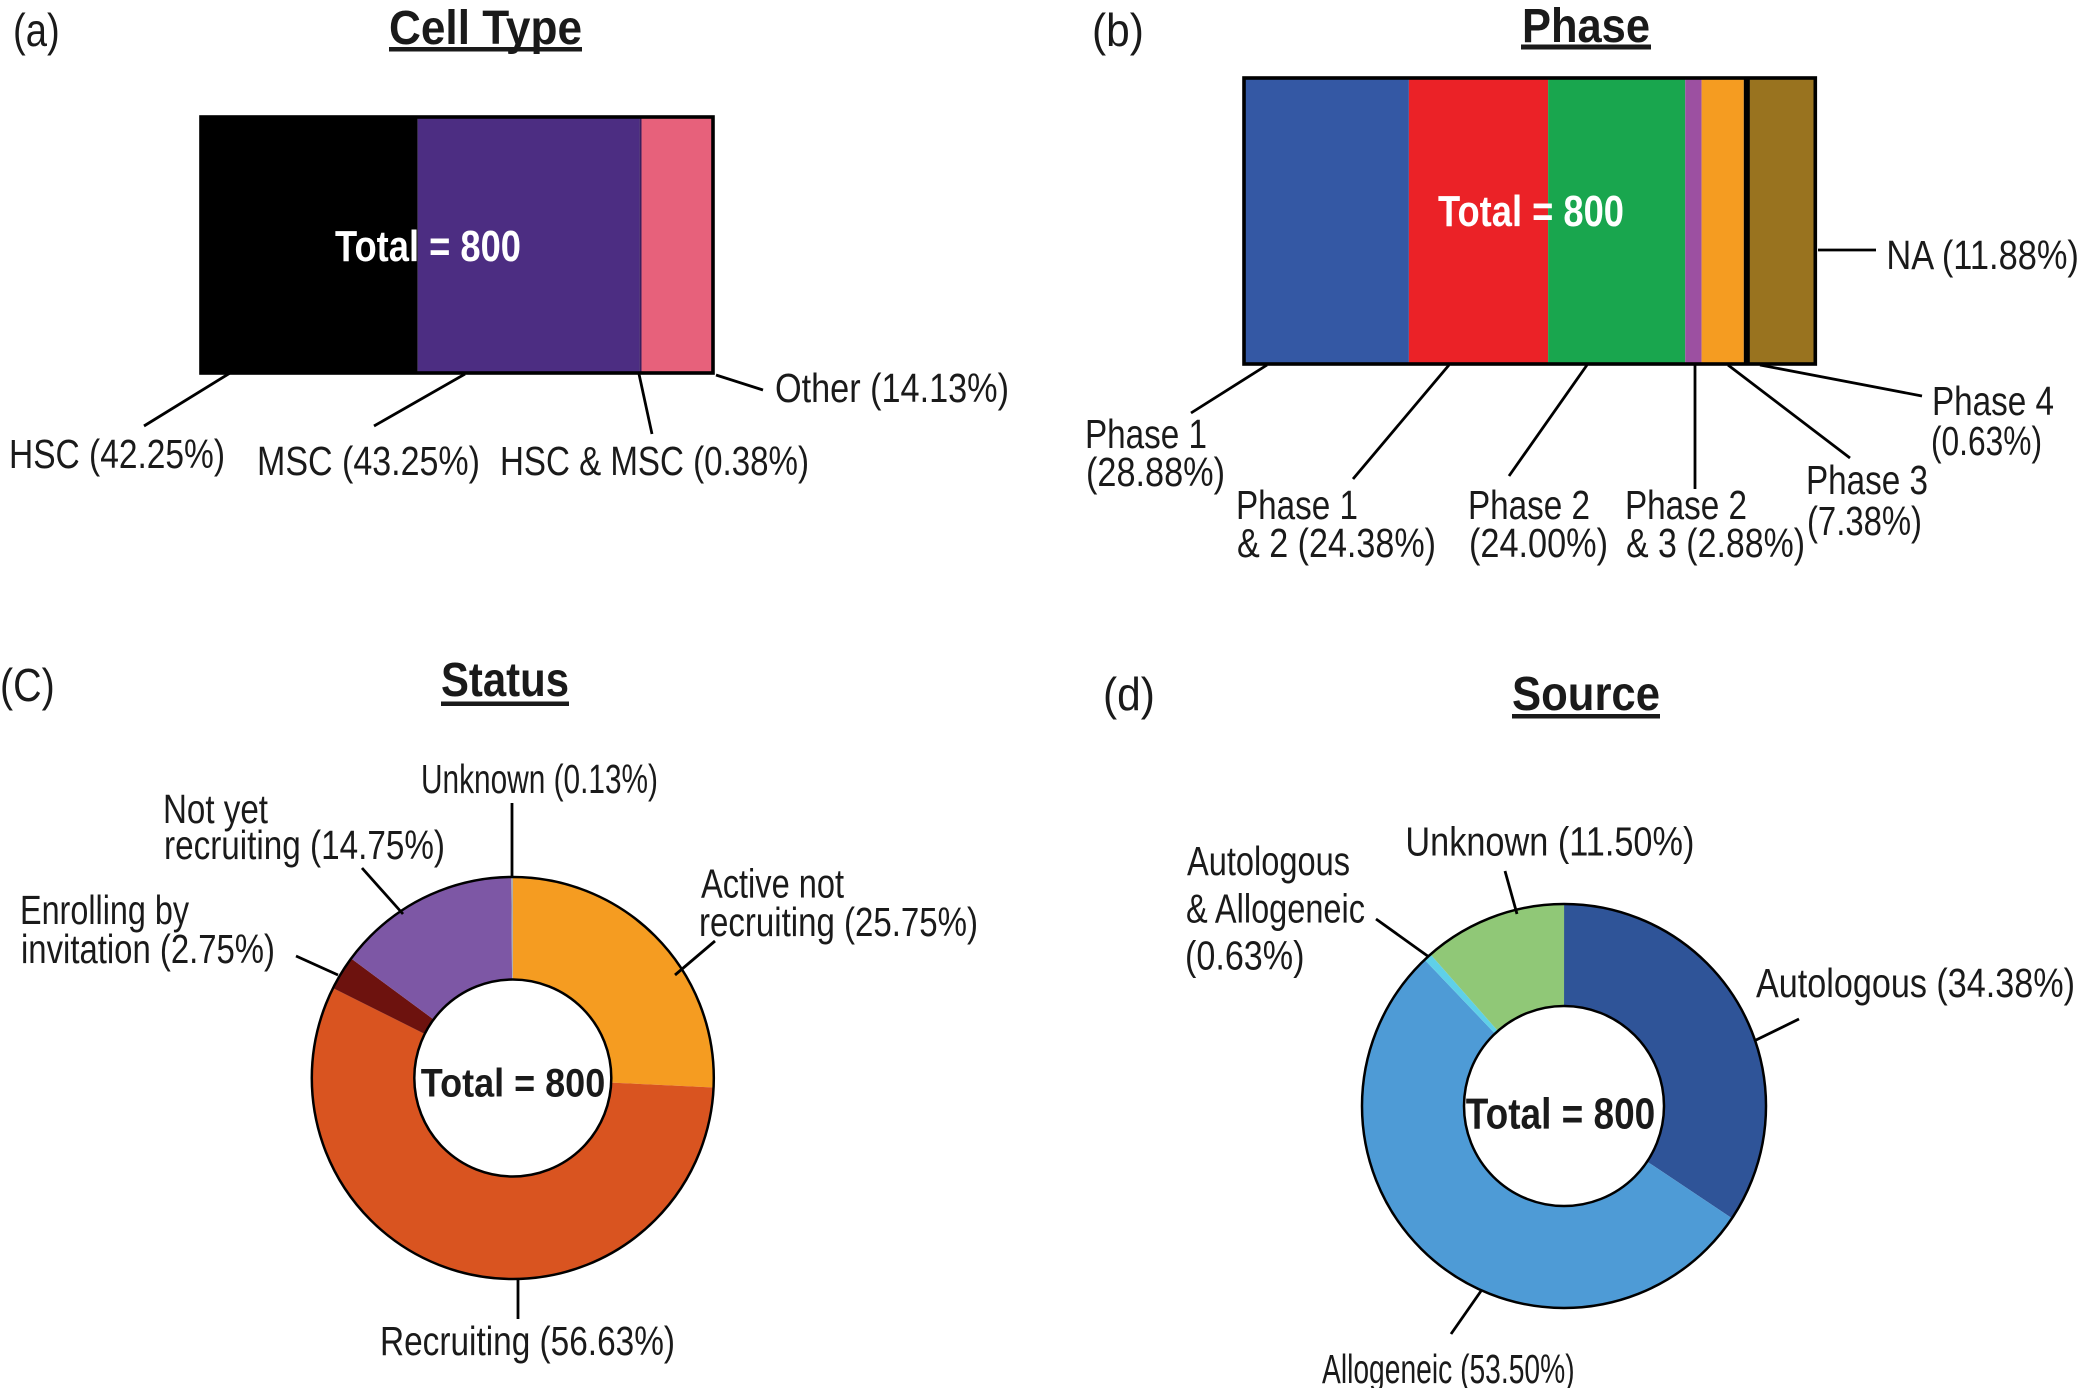 The width and height of the screenshot is (2079, 1388). What do you see at coordinates (1864, 521) in the screenshot?
I see `svg-text: (7.38%)` at bounding box center [1864, 521].